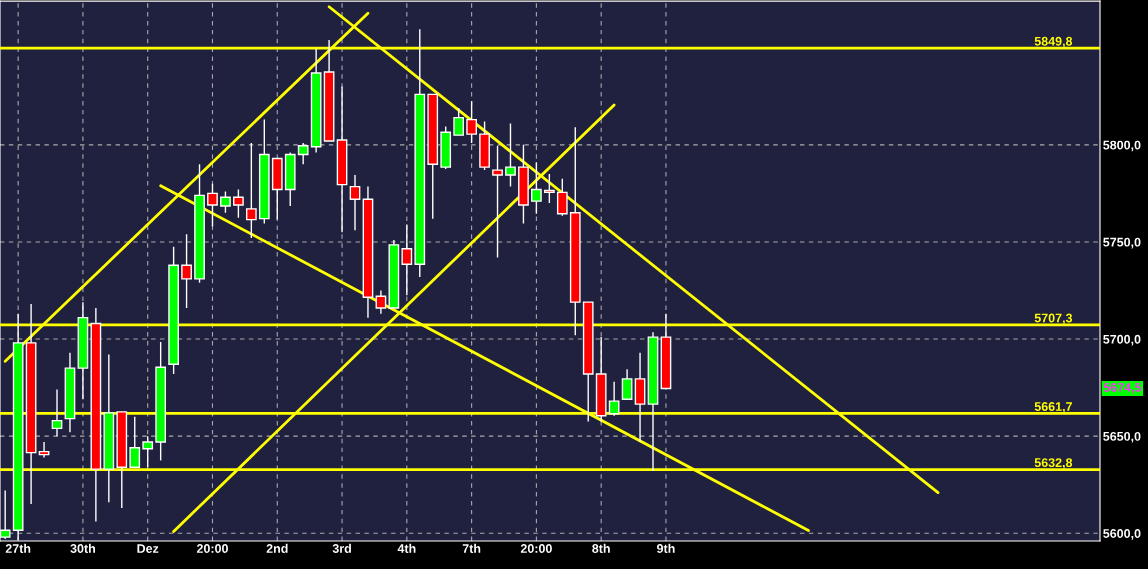  What do you see at coordinates (1122, 340) in the screenshot?
I see `y-tick-label: 5700,0` at bounding box center [1122, 340].